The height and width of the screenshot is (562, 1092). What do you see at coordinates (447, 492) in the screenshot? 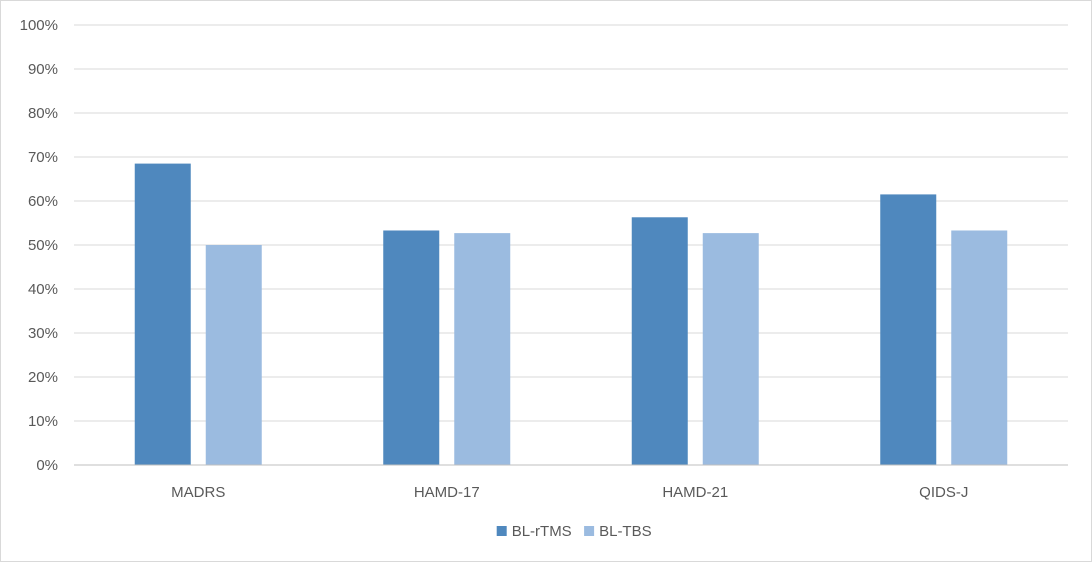
I see `x-tick-label: HAMD-17` at bounding box center [447, 492].